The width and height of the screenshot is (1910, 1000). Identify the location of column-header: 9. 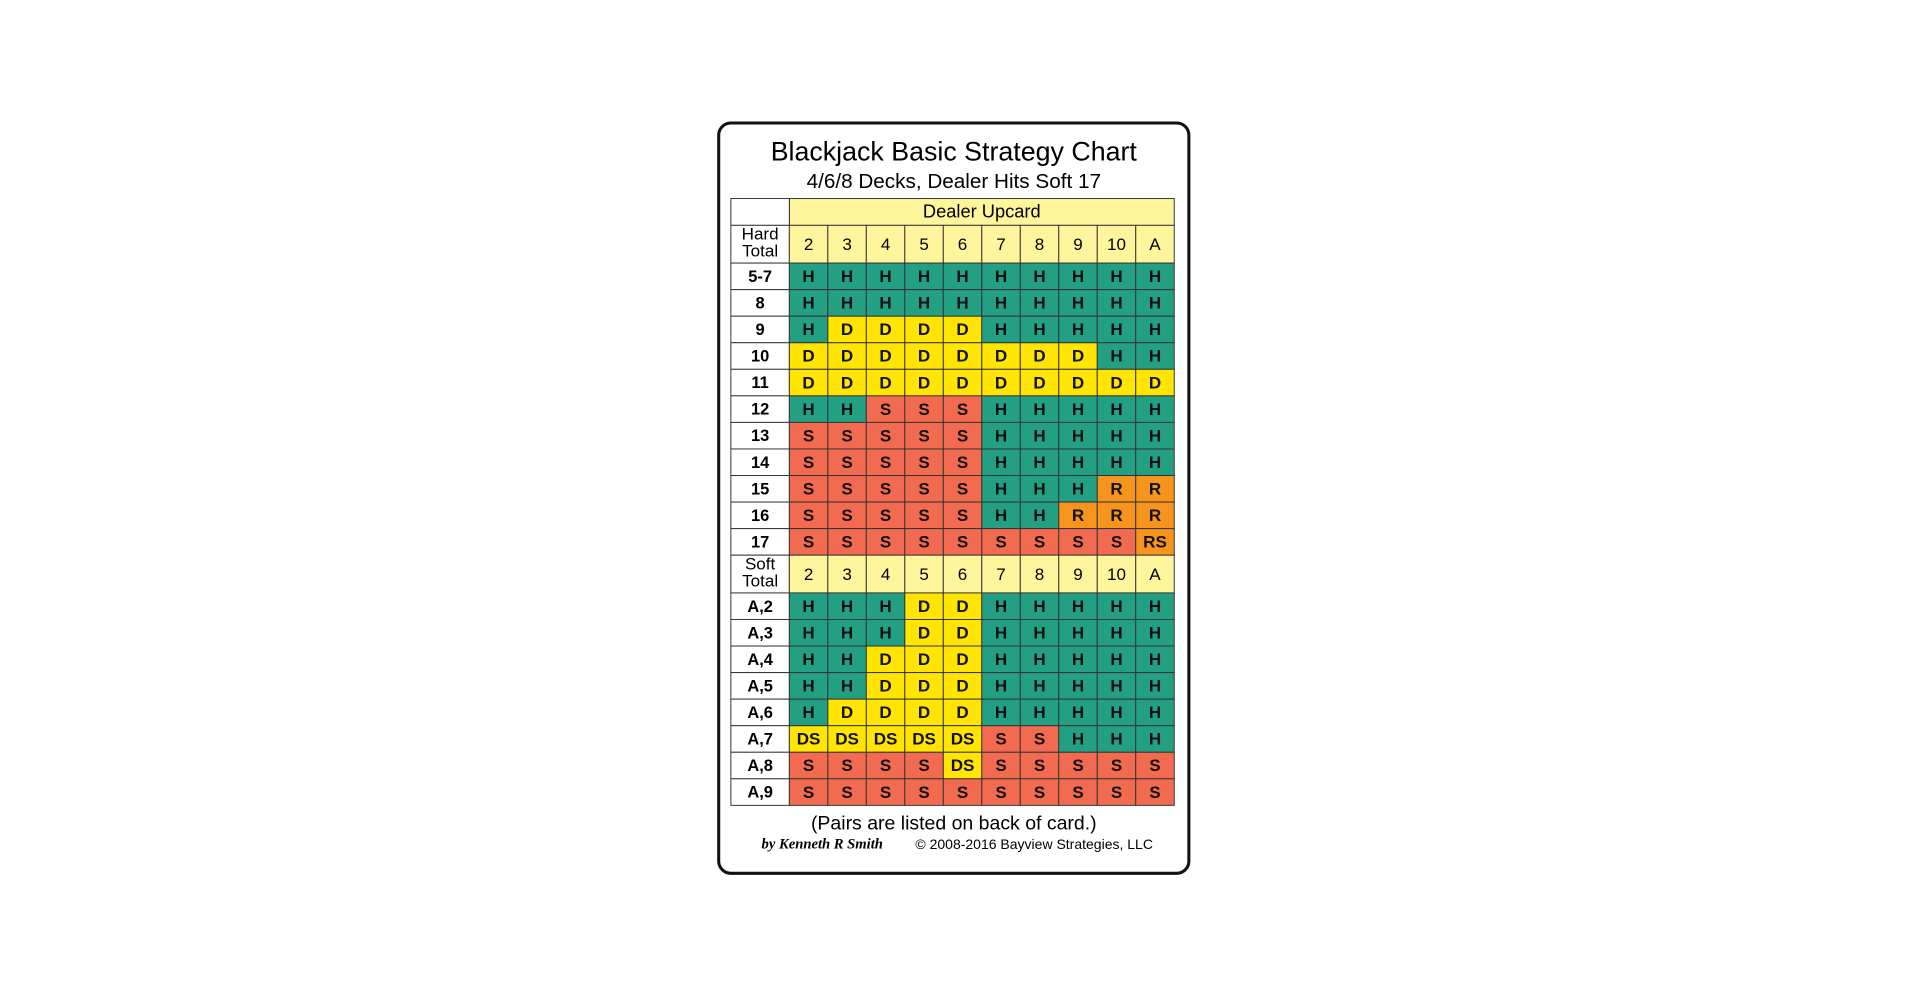
(1077, 574).